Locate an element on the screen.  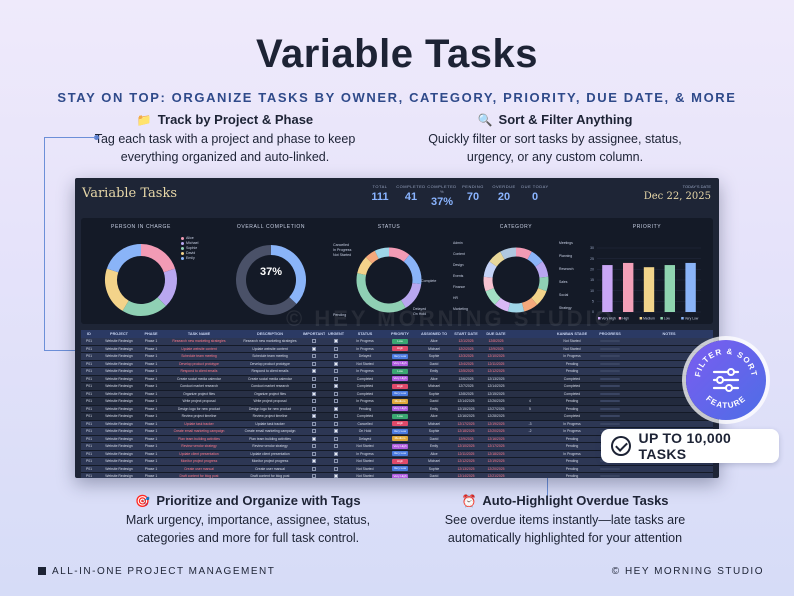
priority-tag: Very High is located at coordinates (400, 409).